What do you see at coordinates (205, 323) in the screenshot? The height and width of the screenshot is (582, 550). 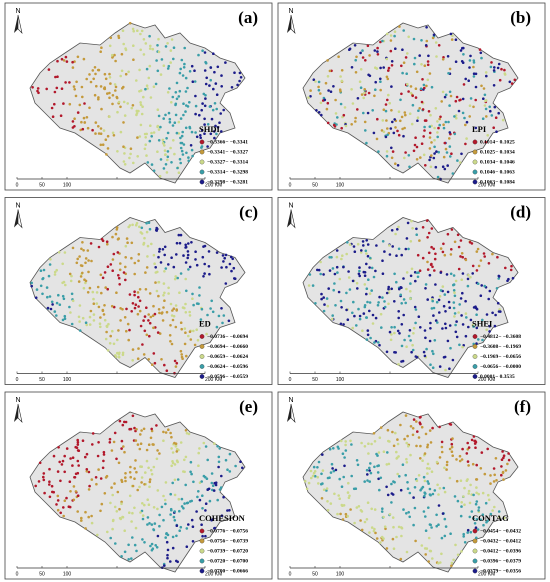 I see `legend-title: ED` at bounding box center [205, 323].